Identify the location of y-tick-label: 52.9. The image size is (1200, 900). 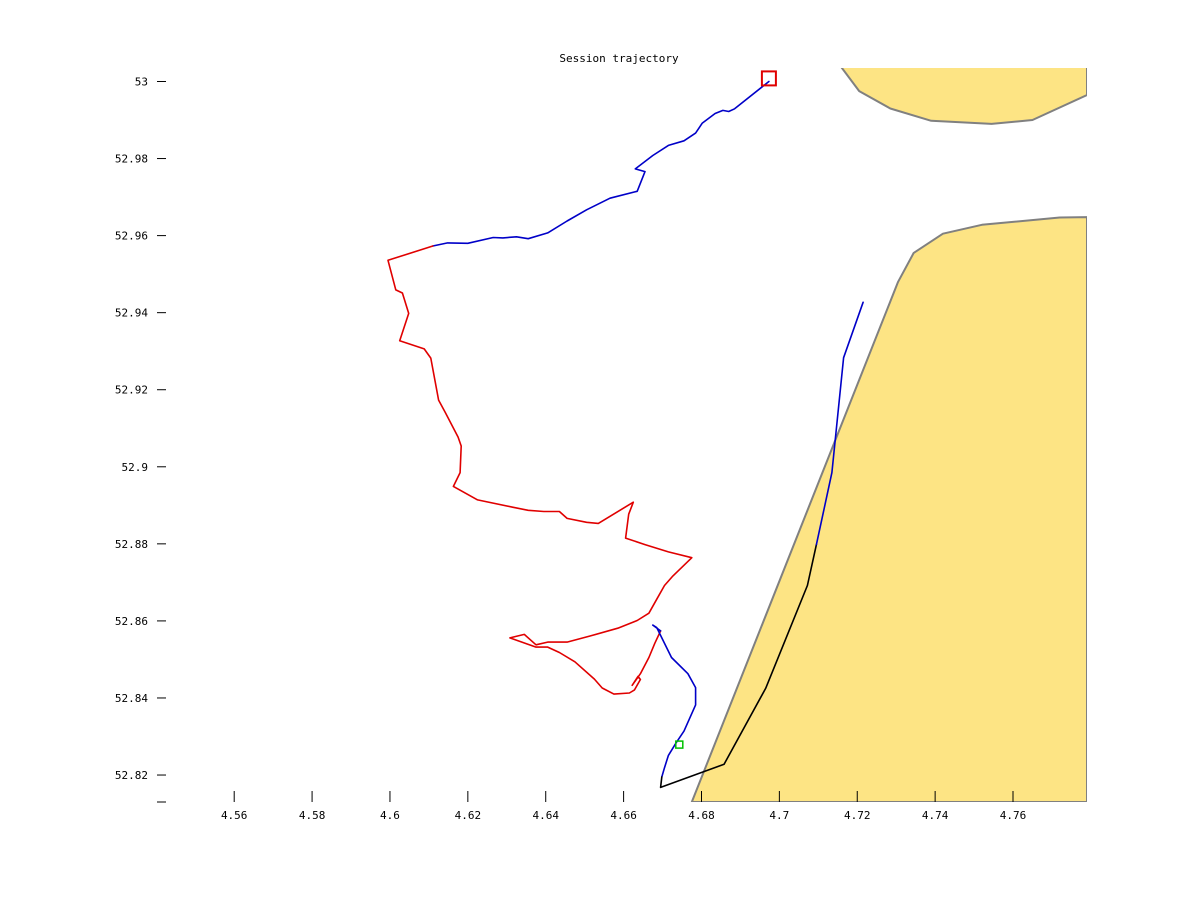
(135, 467).